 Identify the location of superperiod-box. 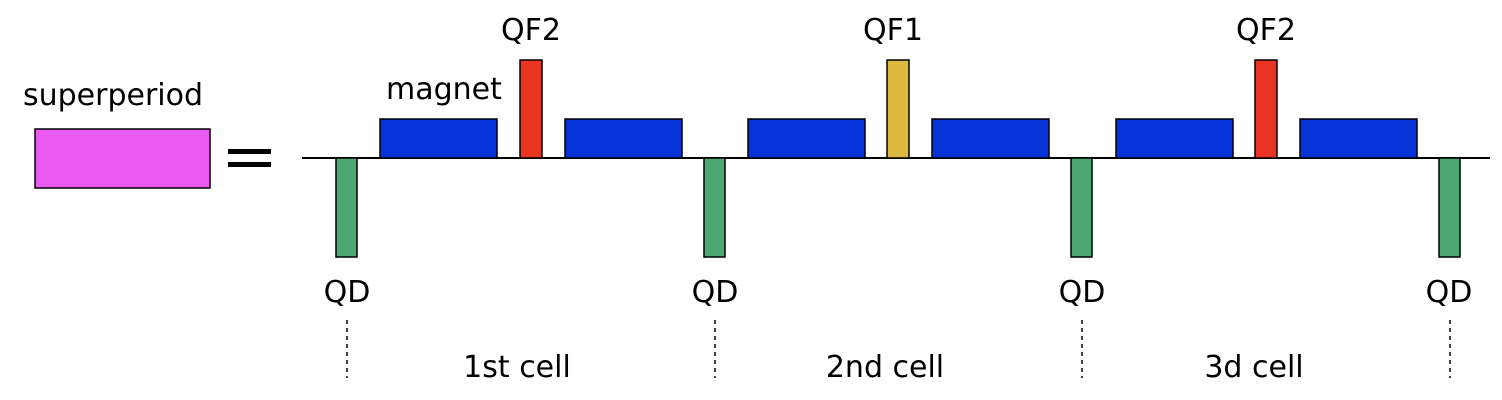
(122, 158).